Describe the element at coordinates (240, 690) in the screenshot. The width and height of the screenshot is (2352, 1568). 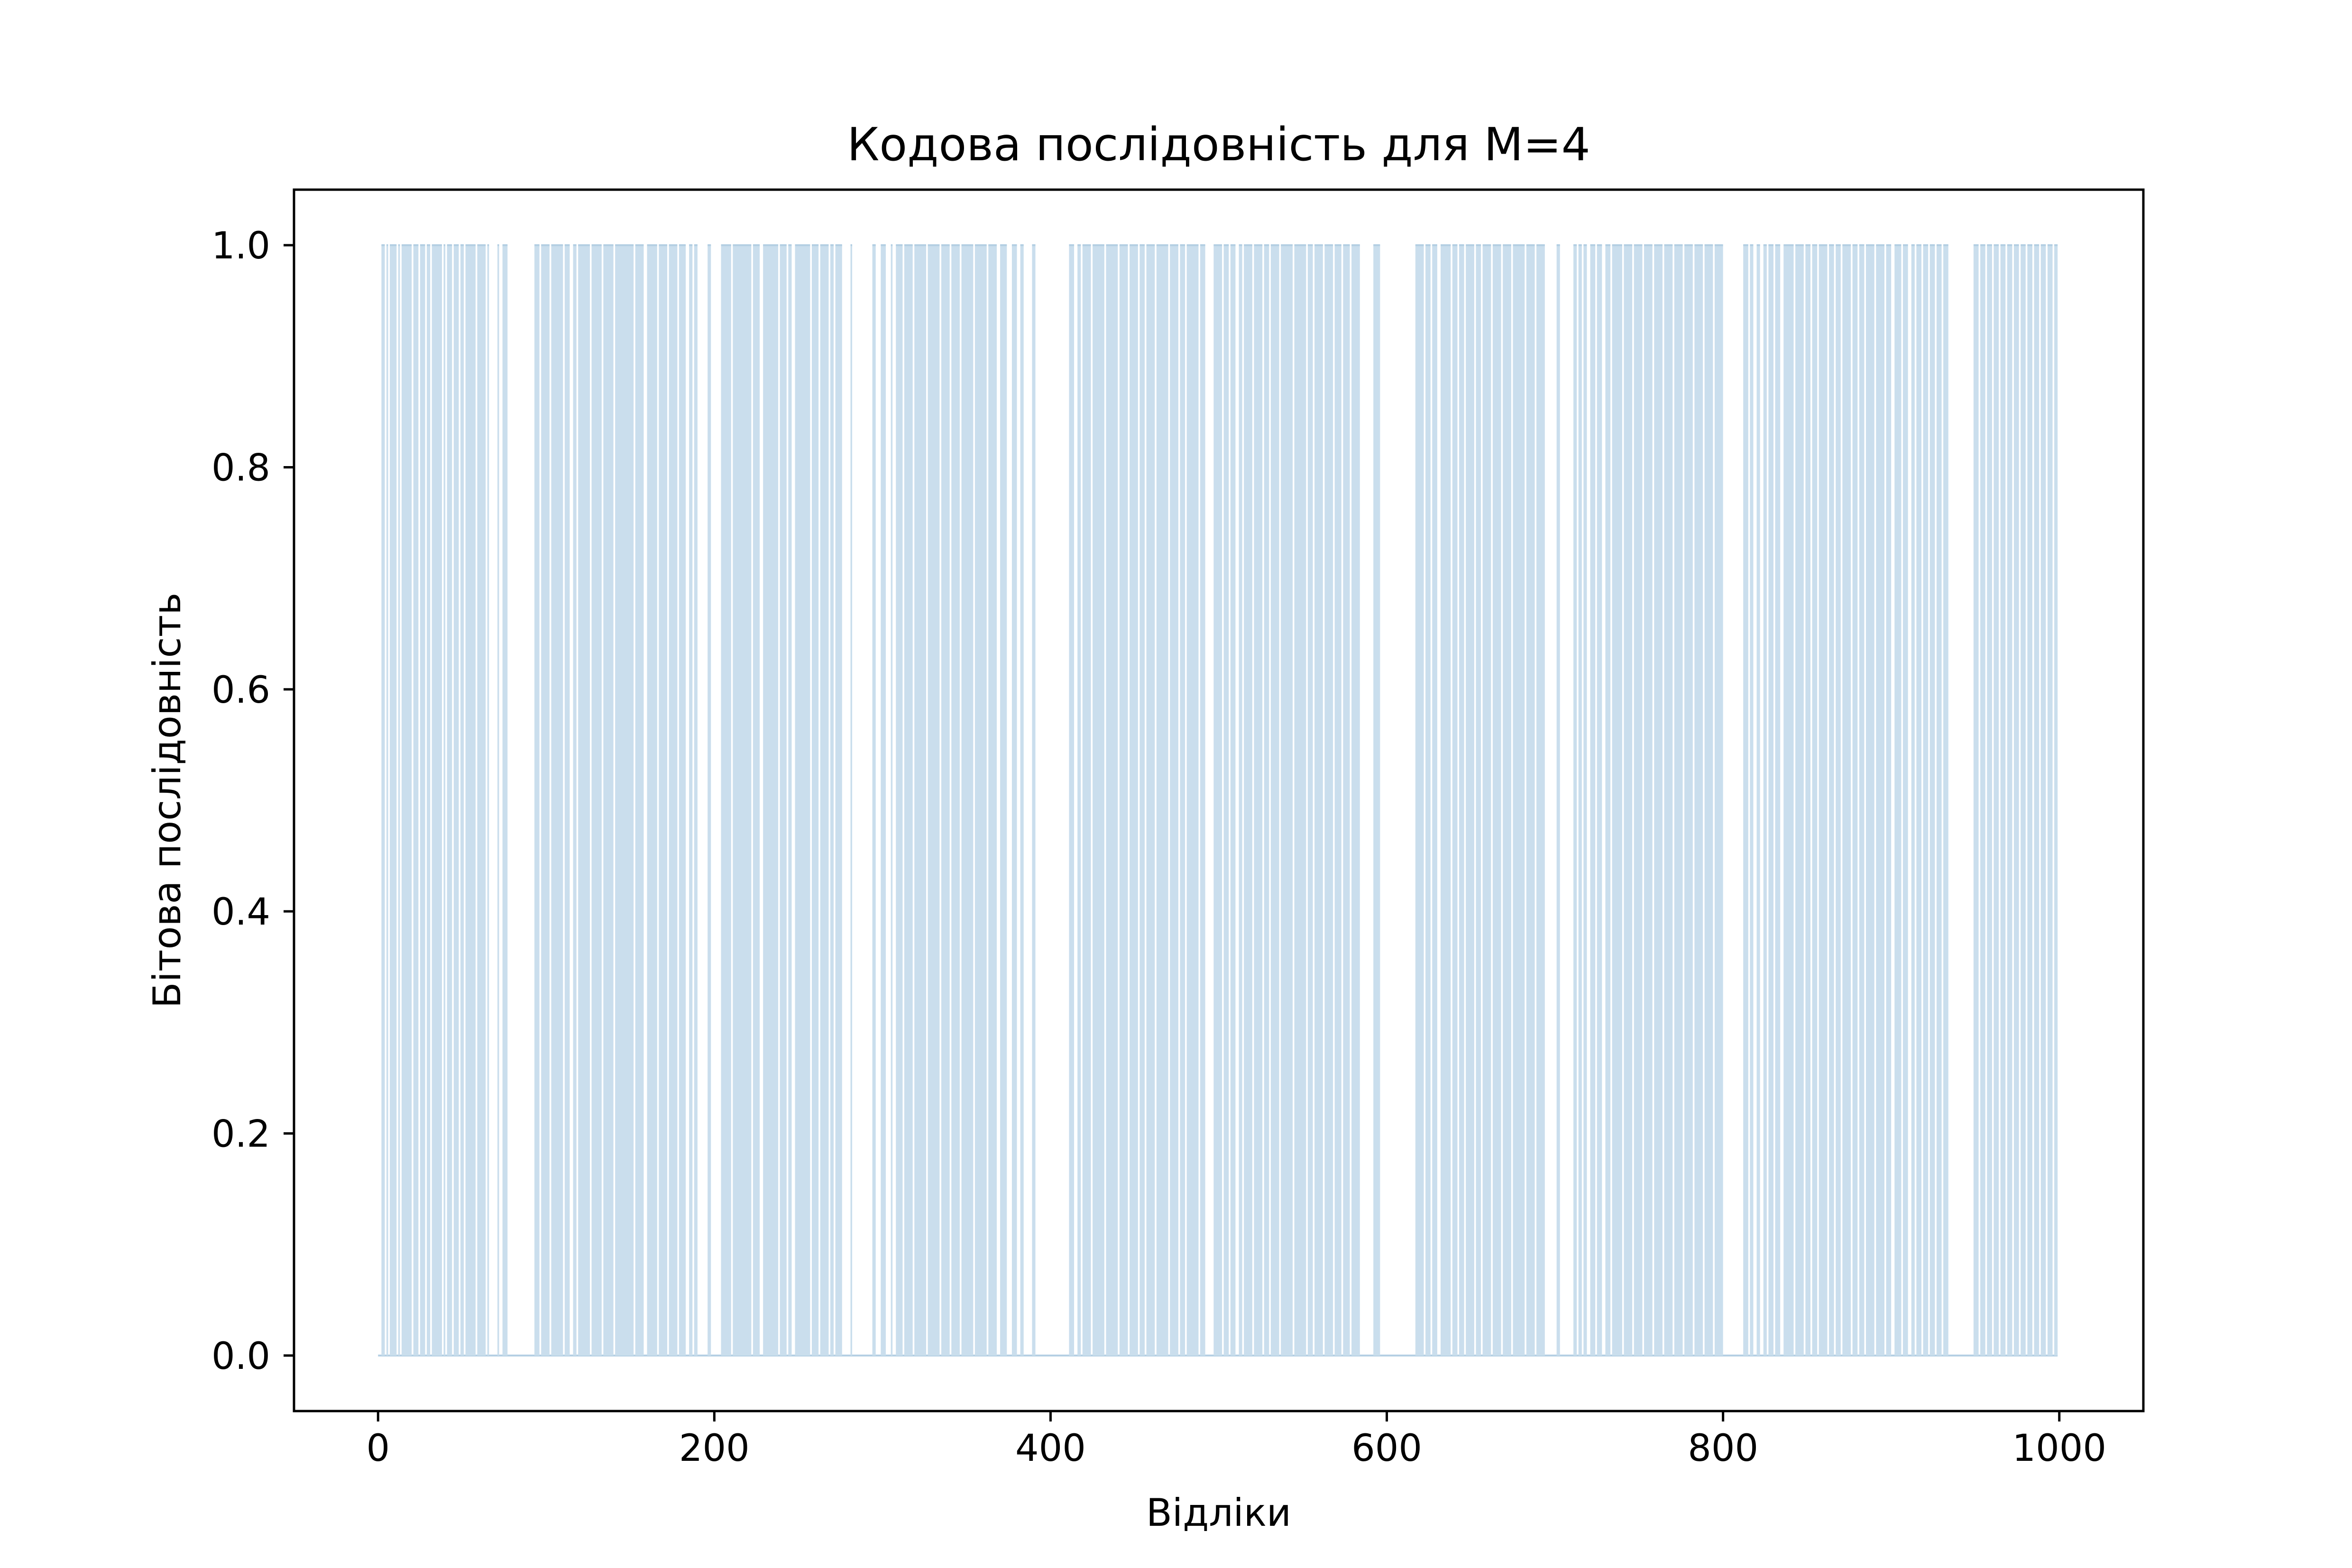
I see `y-tick-label: 0.6` at that location.